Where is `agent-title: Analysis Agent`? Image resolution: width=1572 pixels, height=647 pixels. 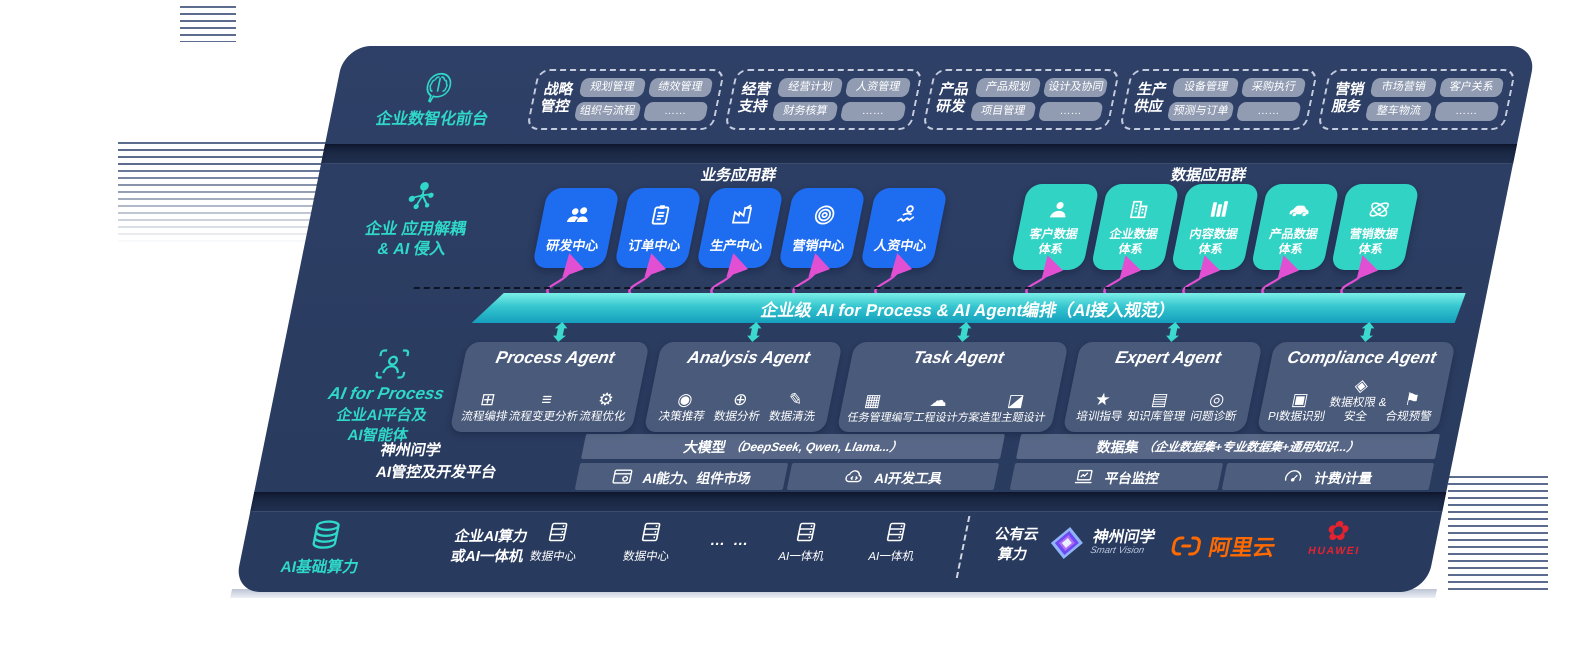
agent-title: Analysis Agent is located at coordinates (748, 357).